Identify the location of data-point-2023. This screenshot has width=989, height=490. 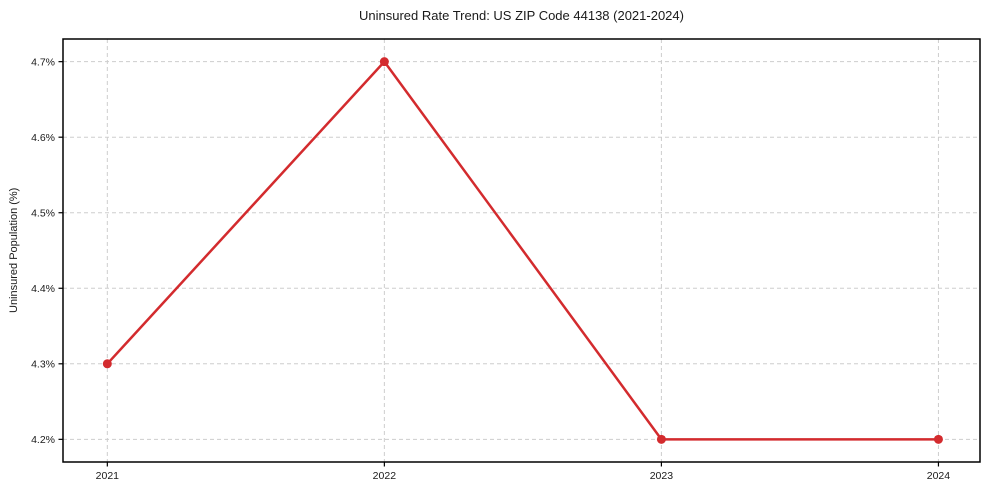
(661, 439).